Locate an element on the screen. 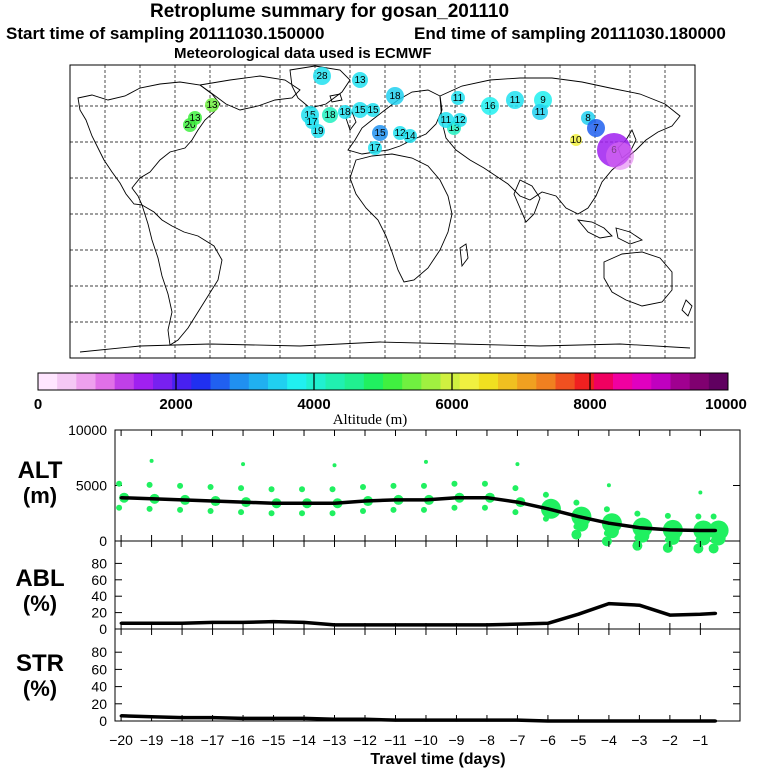  colorbar-tick-label: 4000 is located at coordinates (313, 404).